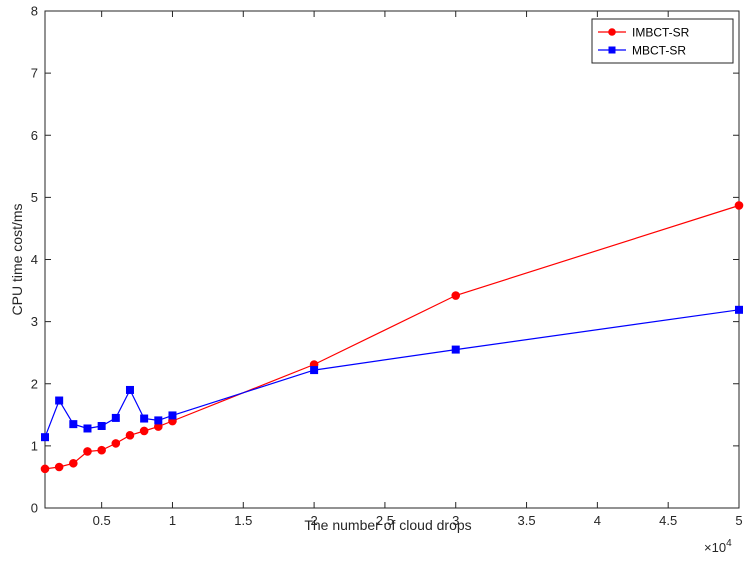 This screenshot has width=754, height=564. What do you see at coordinates (668, 520) in the screenshot?
I see `x-tick-label: 4.5` at bounding box center [668, 520].